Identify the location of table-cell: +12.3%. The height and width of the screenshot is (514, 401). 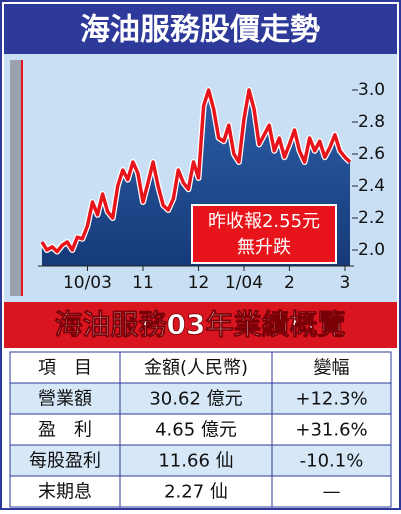
(331, 399).